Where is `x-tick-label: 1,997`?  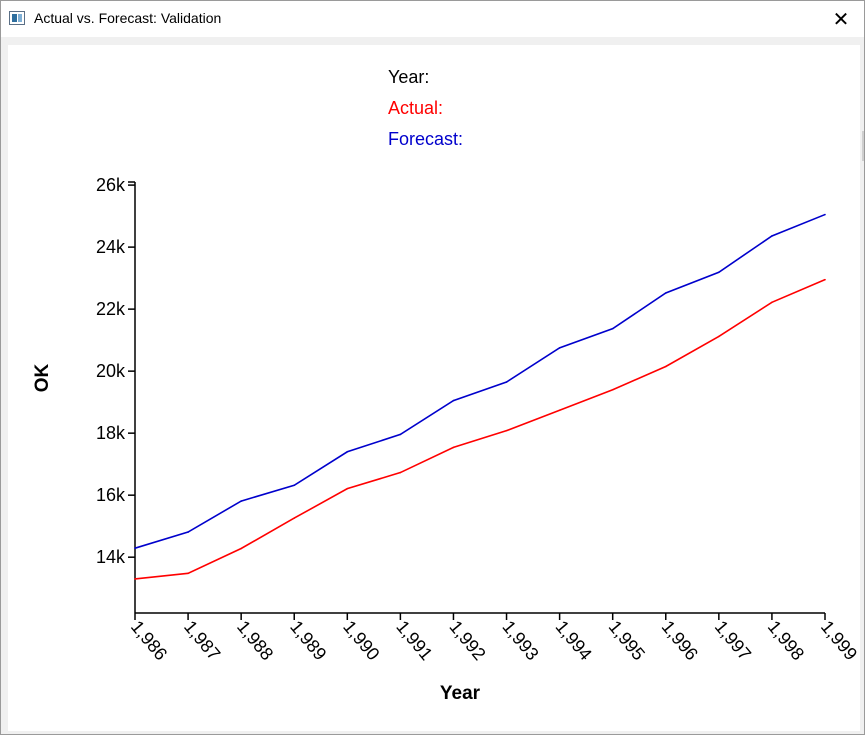
x-tick-label: 1,997 is located at coordinates (733, 640).